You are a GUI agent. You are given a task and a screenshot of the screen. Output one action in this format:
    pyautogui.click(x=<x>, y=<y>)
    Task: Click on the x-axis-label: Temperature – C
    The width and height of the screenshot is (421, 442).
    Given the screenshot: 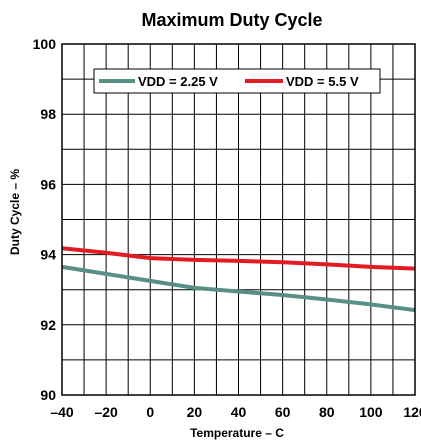 What is the action you would take?
    pyautogui.click(x=237, y=433)
    